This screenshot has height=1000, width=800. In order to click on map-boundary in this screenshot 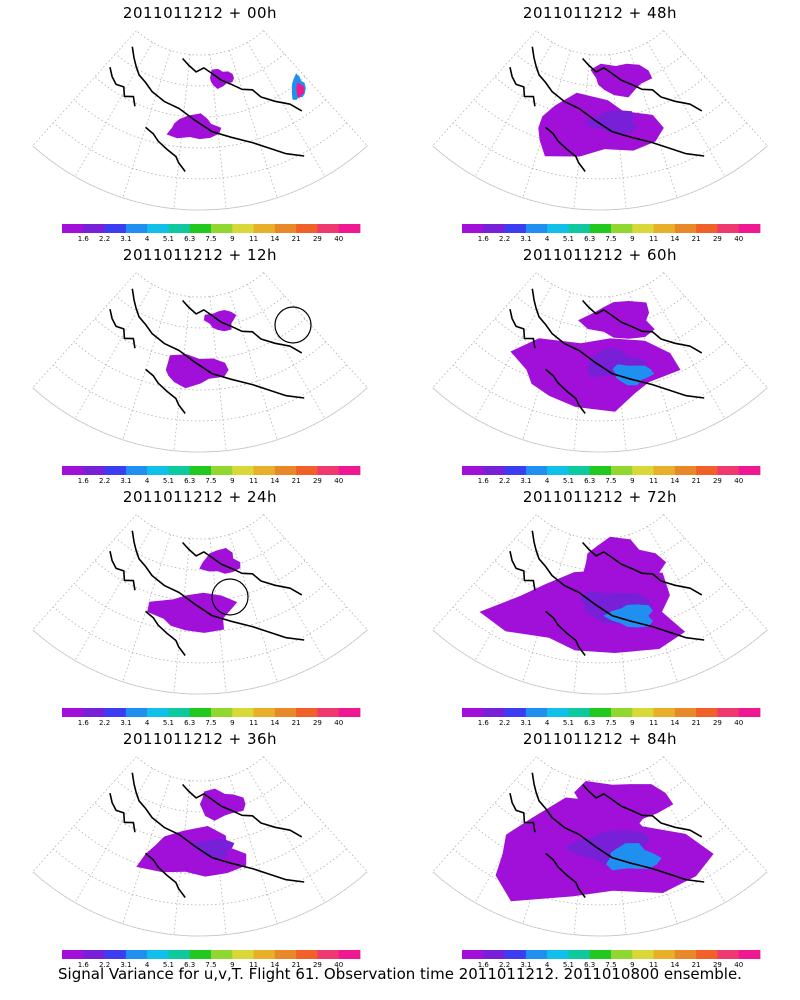, I will do `click(600, 904)`.